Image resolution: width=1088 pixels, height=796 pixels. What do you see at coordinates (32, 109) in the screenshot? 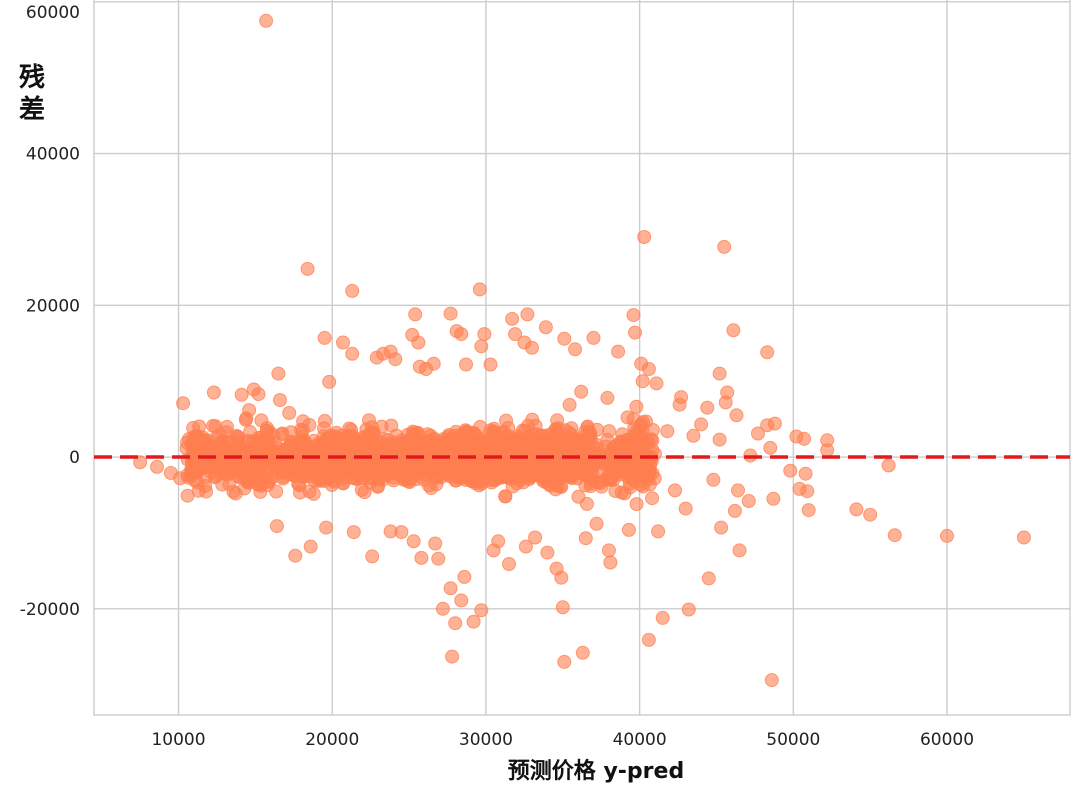
I see `y-axis-label-char-2: 差` at bounding box center [32, 109].